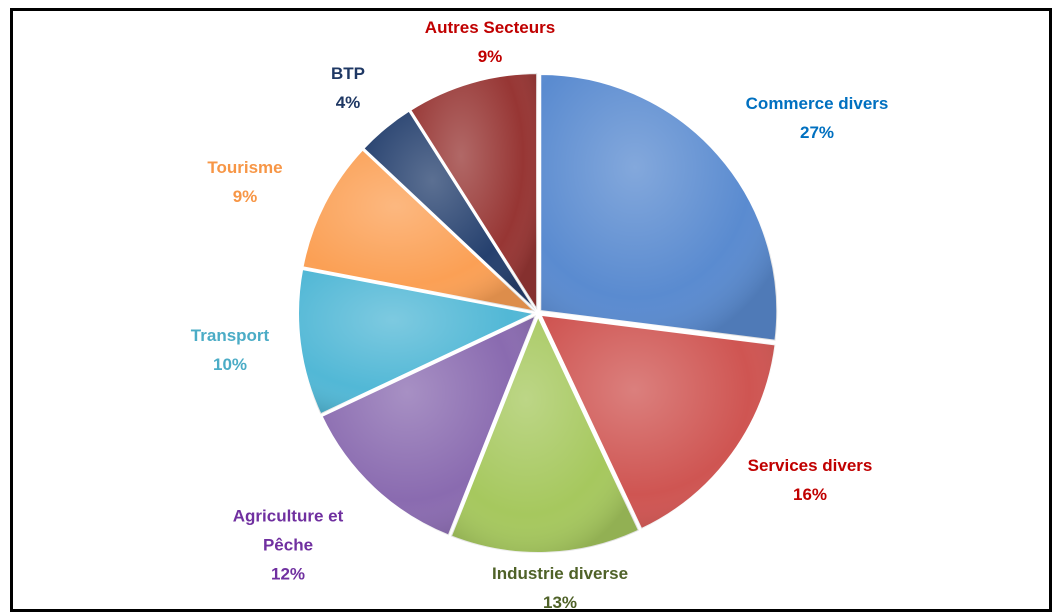 The height and width of the screenshot is (616, 1060). What do you see at coordinates (288, 530) in the screenshot?
I see `category-label: Agriculture et Pêche` at bounding box center [288, 530].